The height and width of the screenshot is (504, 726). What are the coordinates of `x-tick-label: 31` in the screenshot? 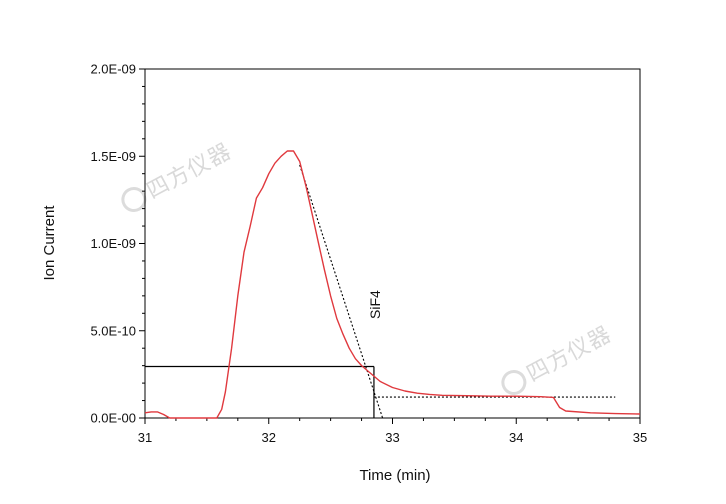 It's located at (145, 437).